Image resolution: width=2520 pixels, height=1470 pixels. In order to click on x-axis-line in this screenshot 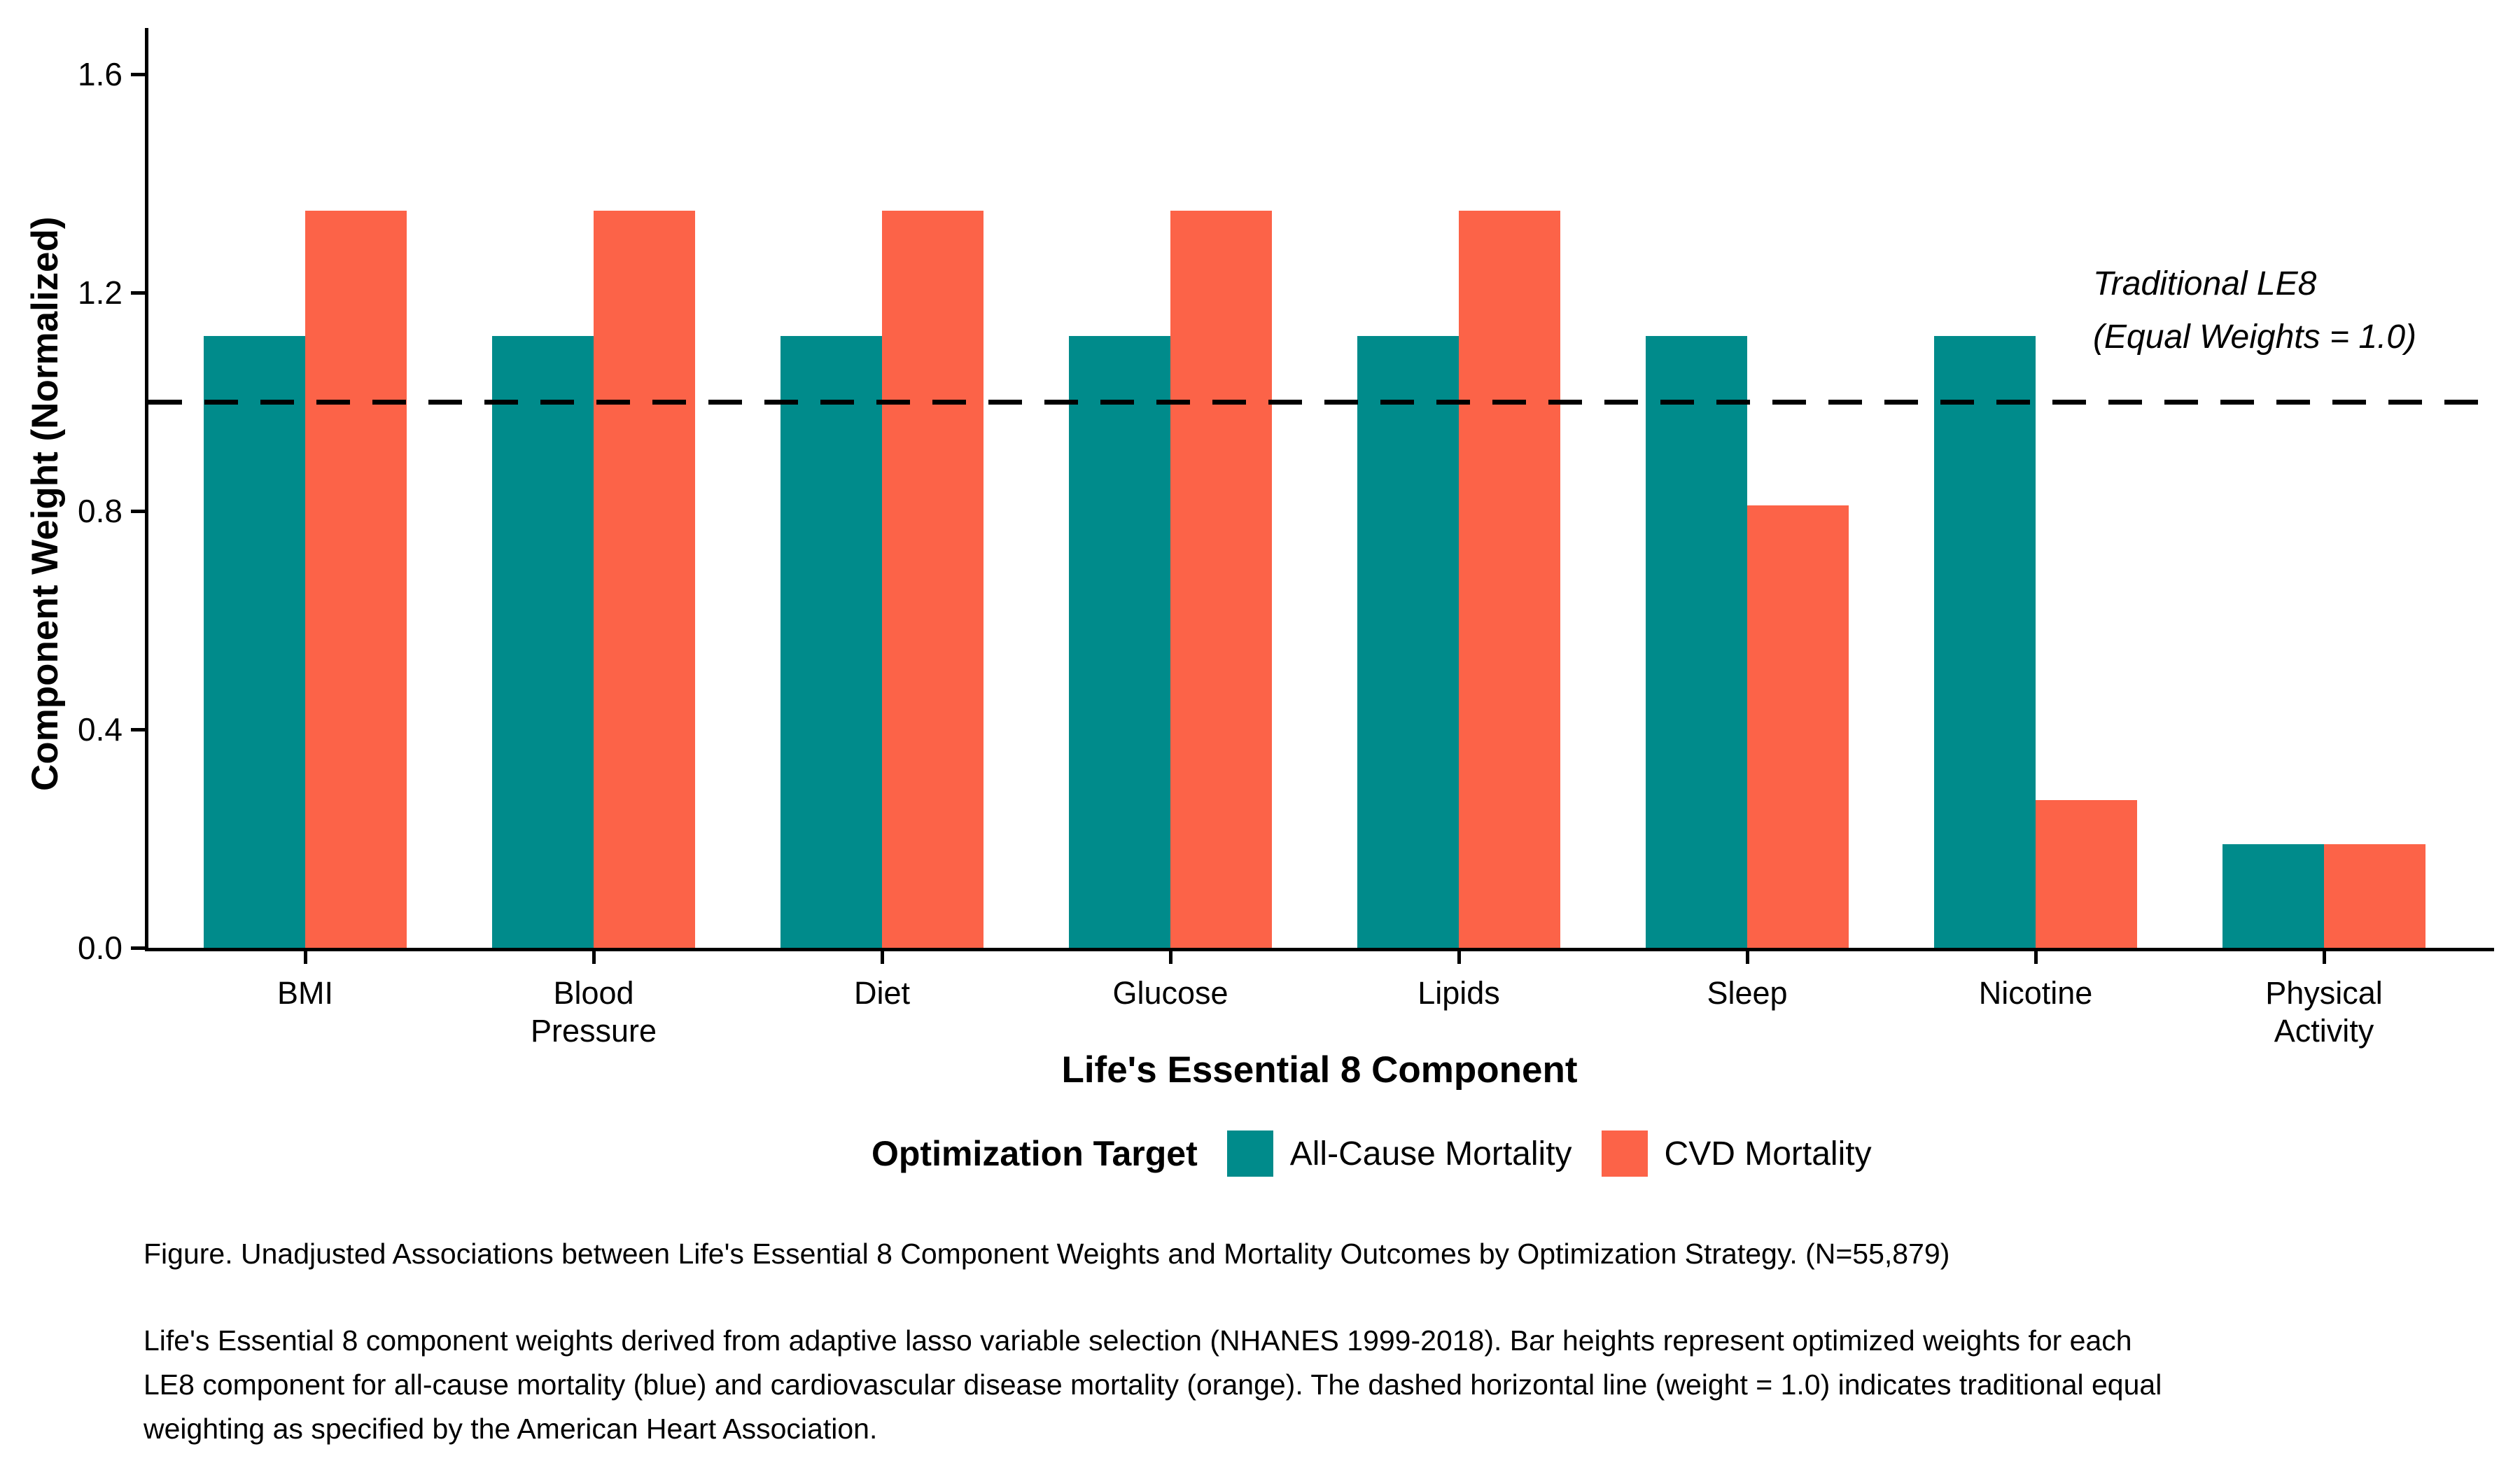, I will do `click(1319, 949)`.